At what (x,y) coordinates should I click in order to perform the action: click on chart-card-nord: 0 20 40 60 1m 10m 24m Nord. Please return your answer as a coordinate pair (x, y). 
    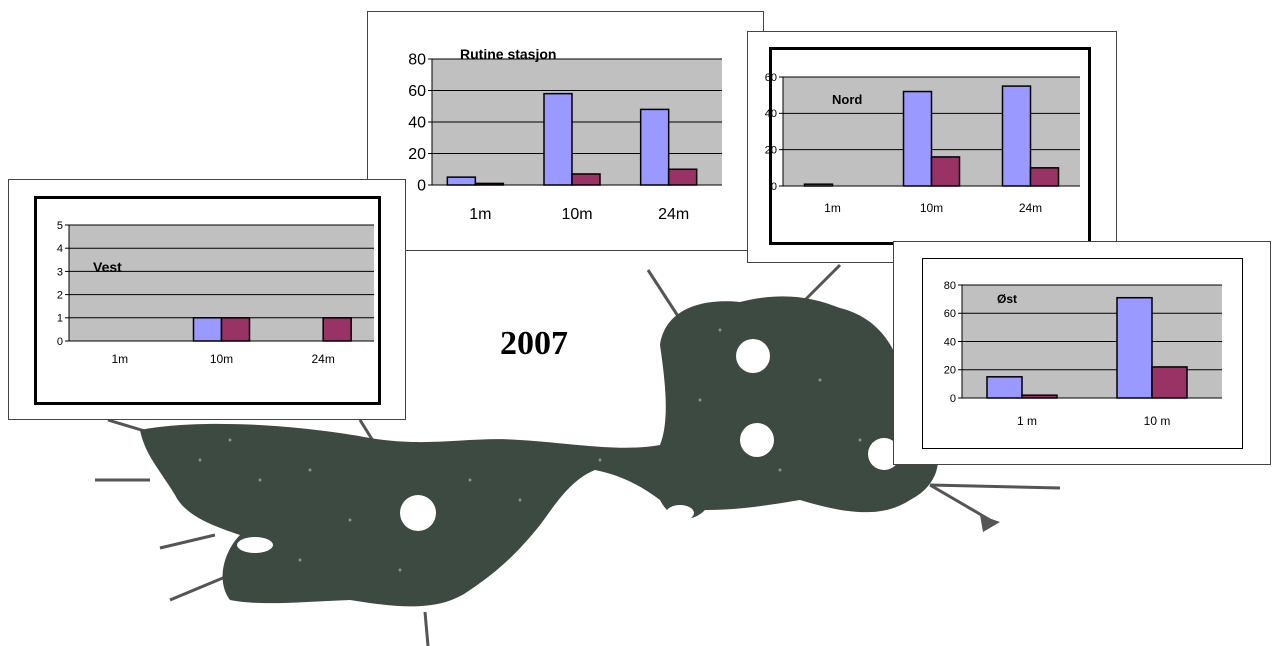
    Looking at the image, I should click on (932, 147).